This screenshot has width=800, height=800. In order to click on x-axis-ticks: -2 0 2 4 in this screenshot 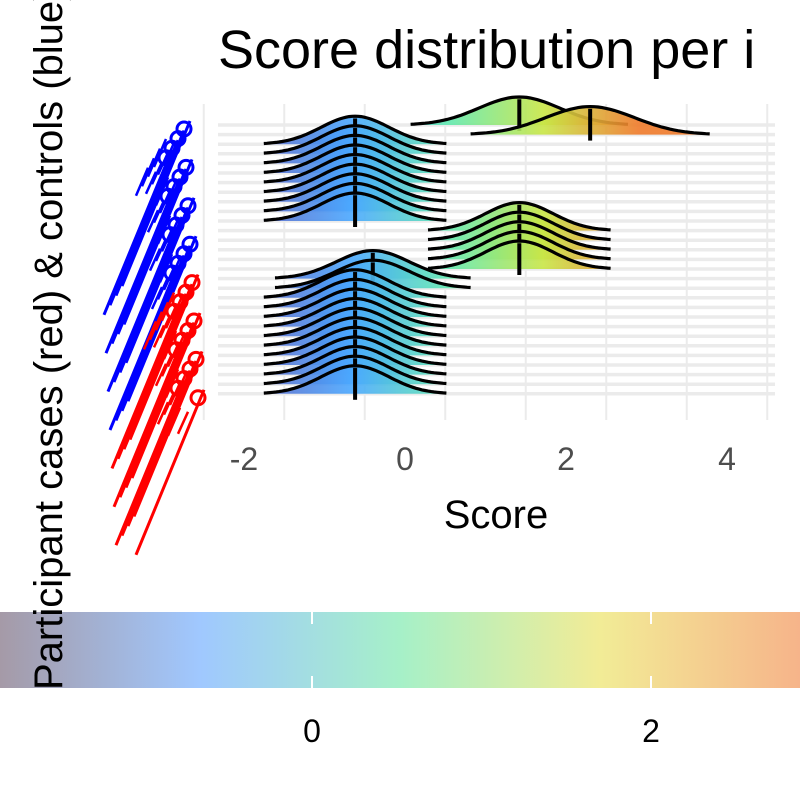, I will do `click(483, 459)`.